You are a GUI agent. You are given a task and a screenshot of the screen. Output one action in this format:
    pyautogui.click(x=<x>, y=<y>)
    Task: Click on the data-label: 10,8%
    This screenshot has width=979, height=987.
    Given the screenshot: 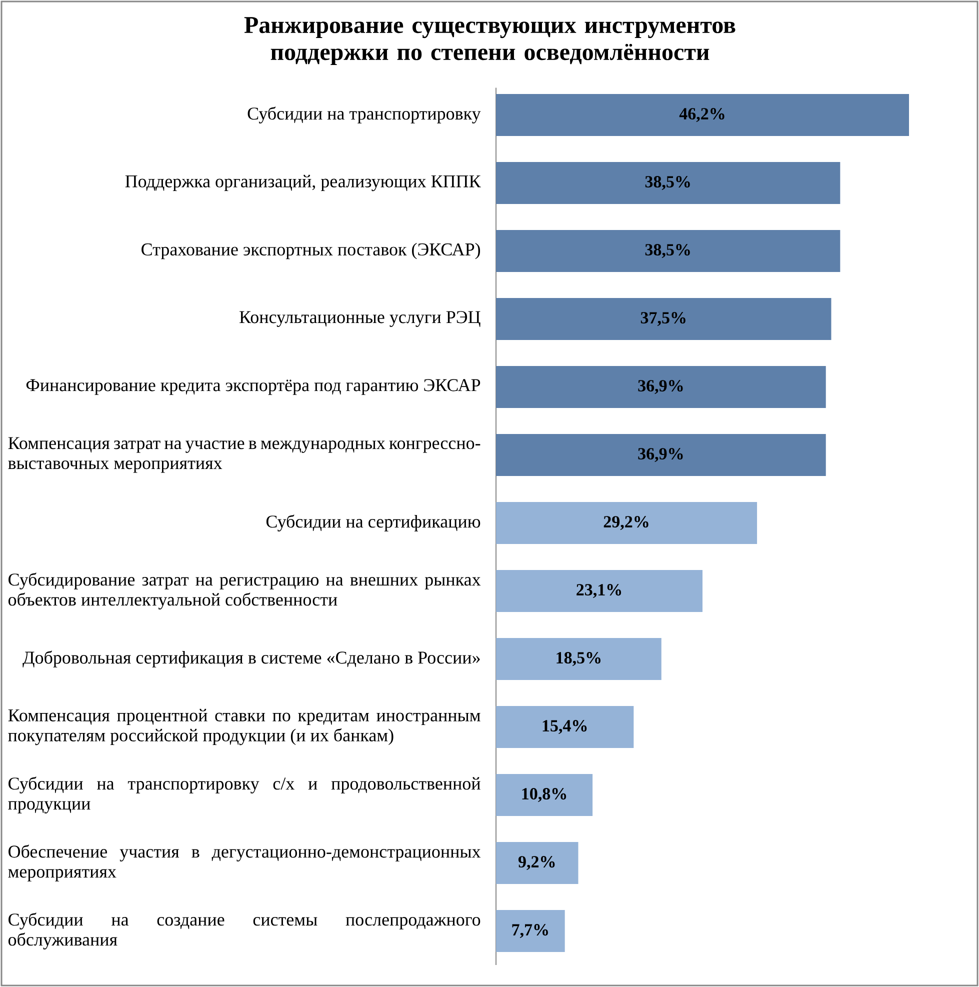 What is the action you would take?
    pyautogui.click(x=544, y=795)
    